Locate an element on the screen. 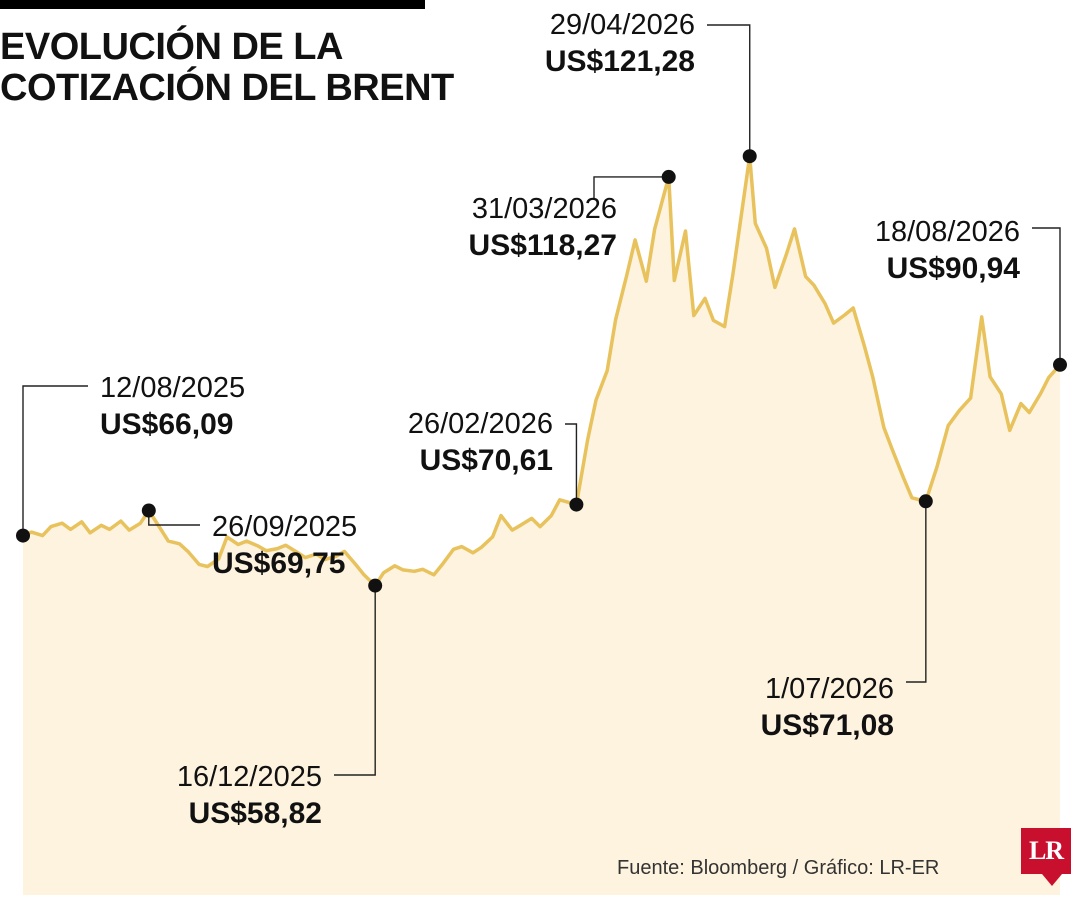  annotation-value-label: US$118,27 is located at coordinates (543, 245).